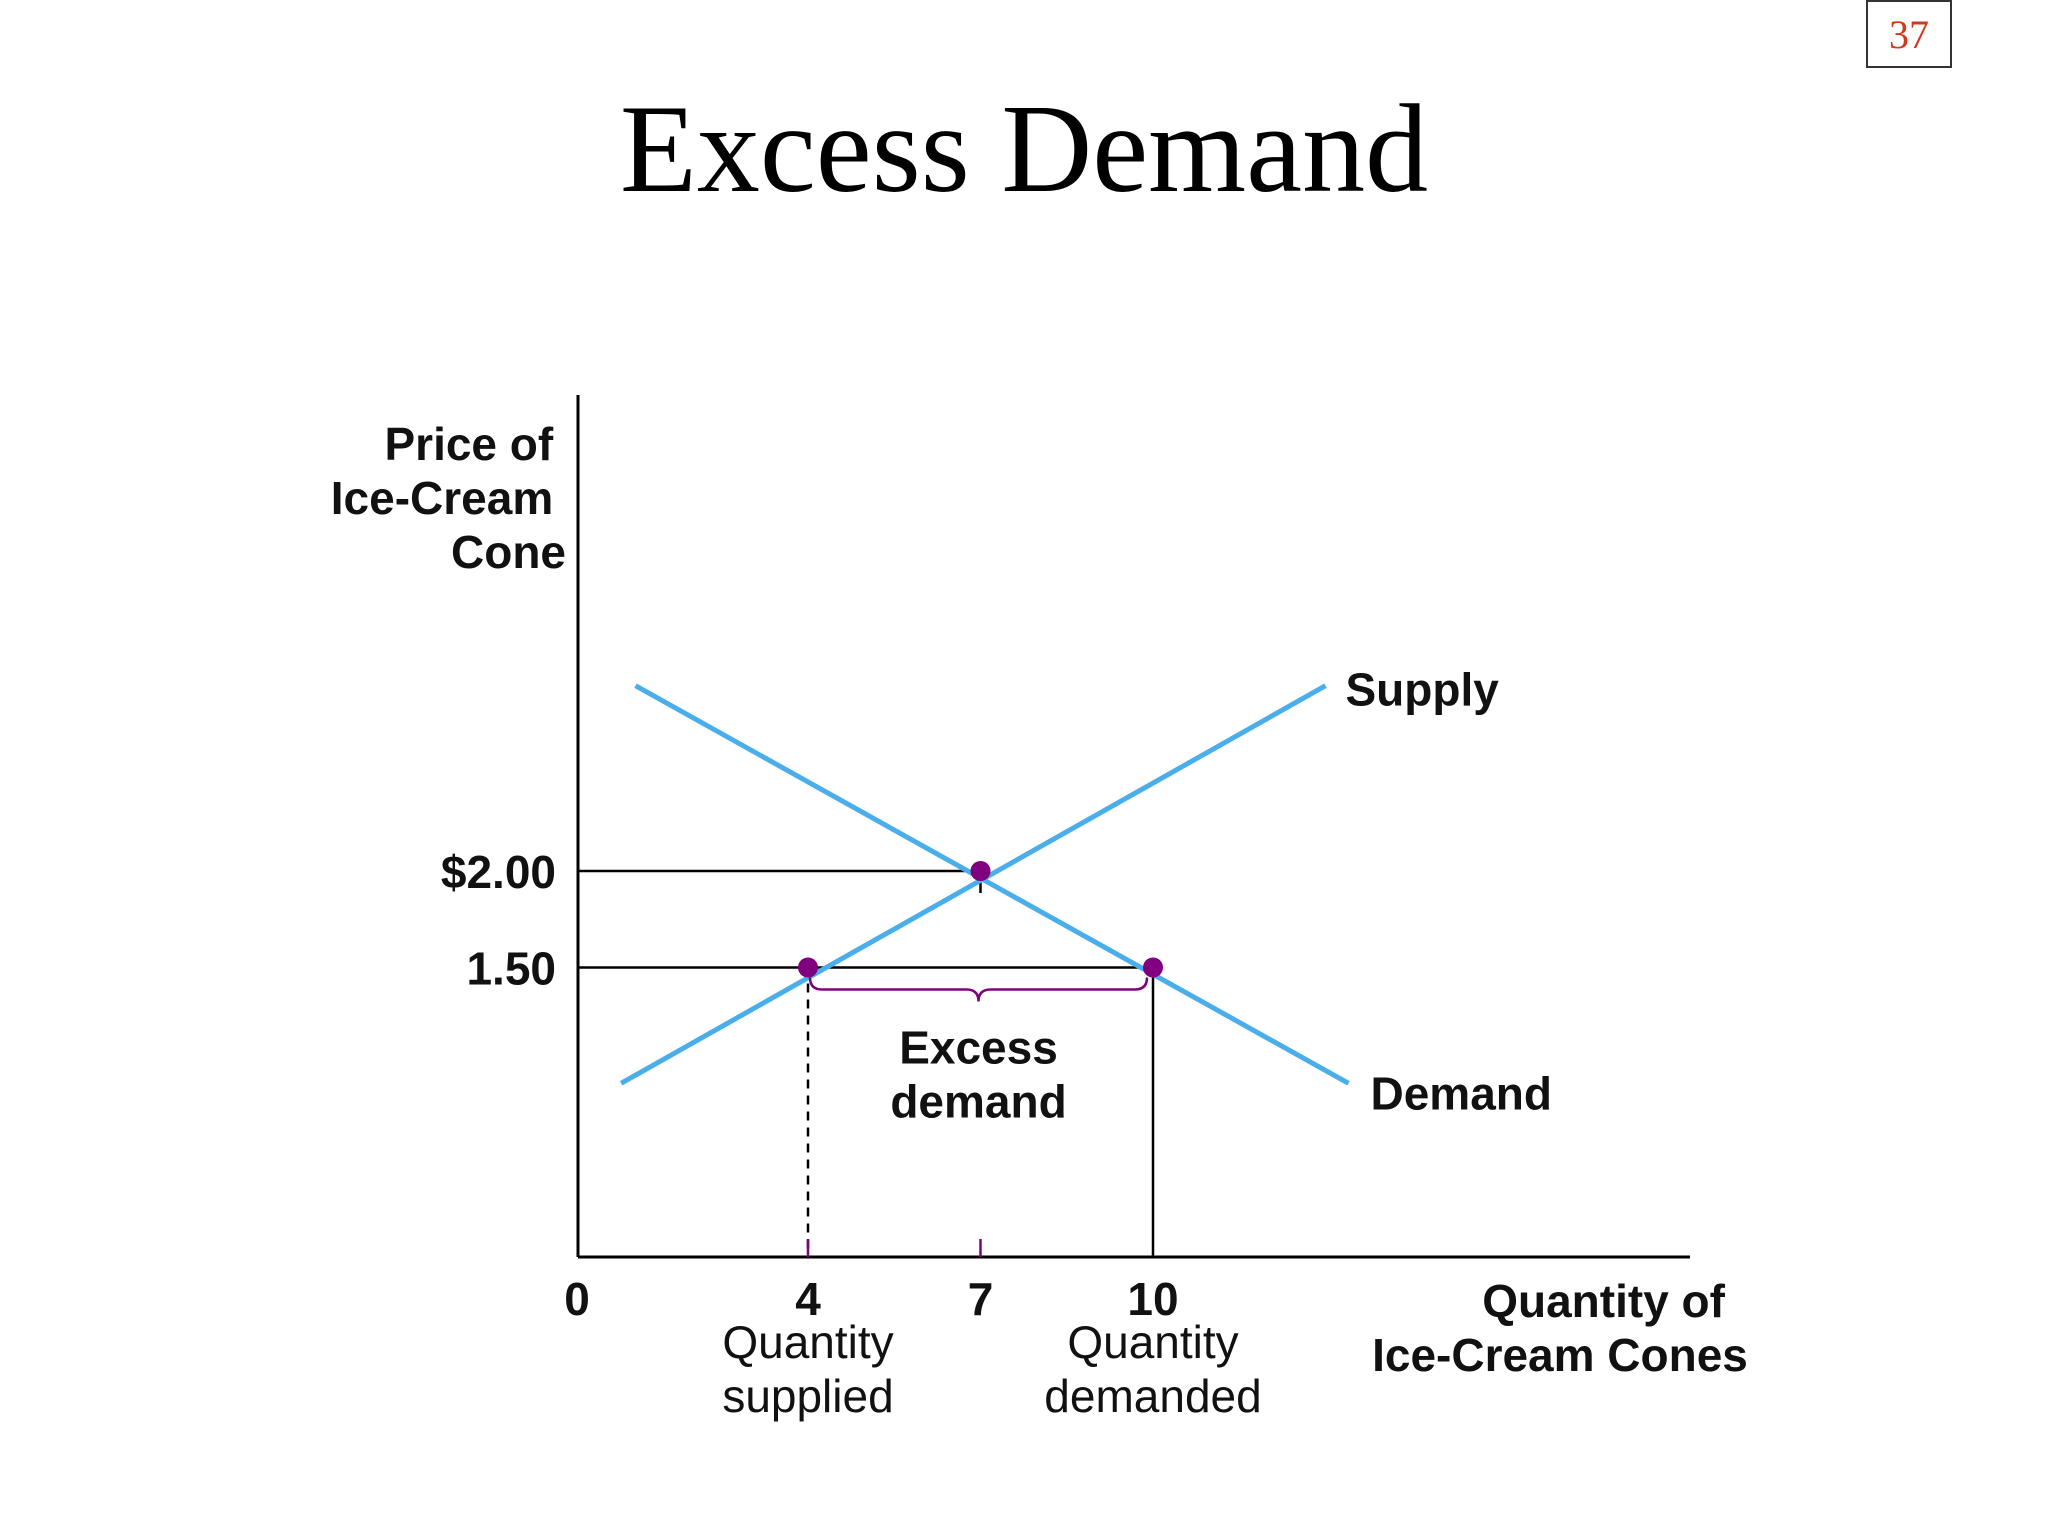 The height and width of the screenshot is (1536, 2048). Describe the element at coordinates (978, 989) in the screenshot. I see `excess-demand-bracket` at that location.